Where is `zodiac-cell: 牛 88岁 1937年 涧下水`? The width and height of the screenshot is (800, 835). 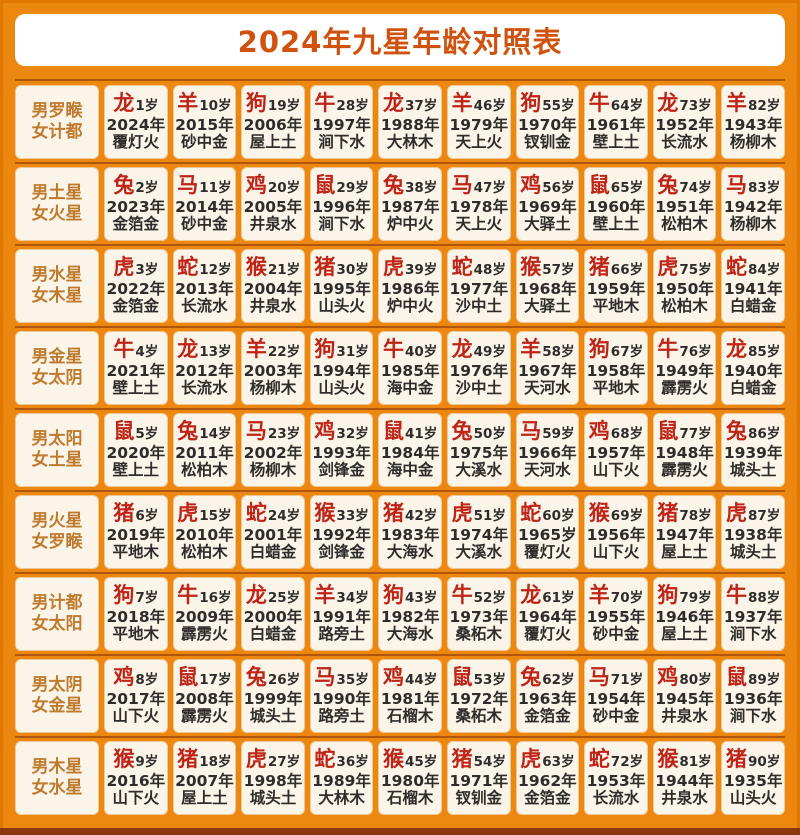 zodiac-cell: 牛 88岁 1937年 涧下水 is located at coordinates (753, 614).